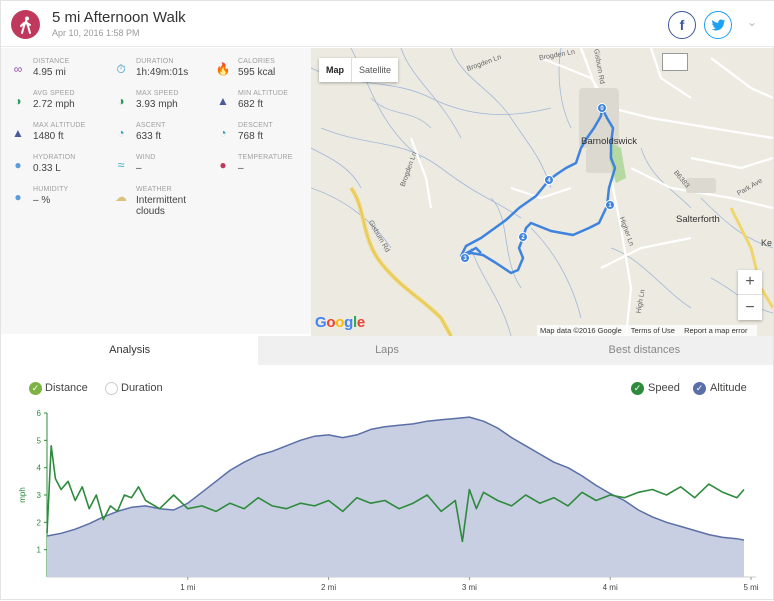  What do you see at coordinates (96, 33) in the screenshot?
I see `activity-date: Apr 10, 2016 1:58 PM` at bounding box center [96, 33].